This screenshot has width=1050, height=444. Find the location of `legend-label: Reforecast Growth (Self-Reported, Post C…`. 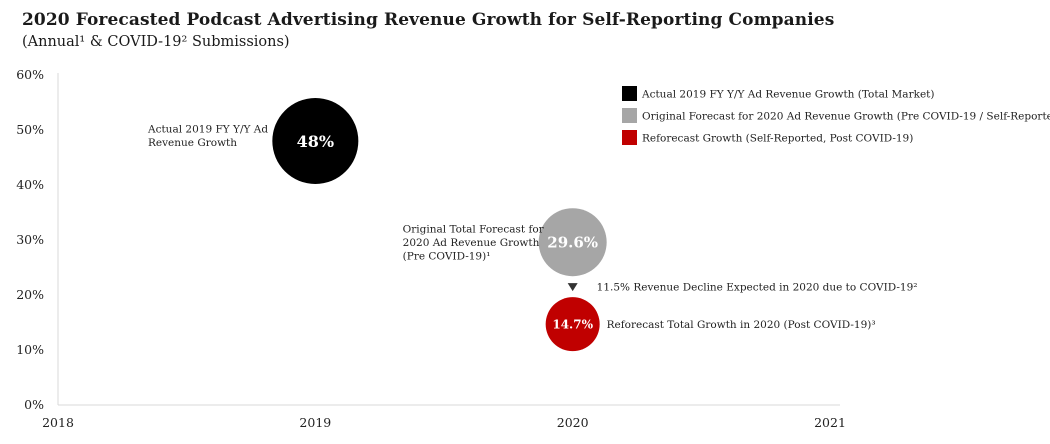

legend-label: Reforecast Growth (Self-Reported, Post C… is located at coordinates (777, 139).